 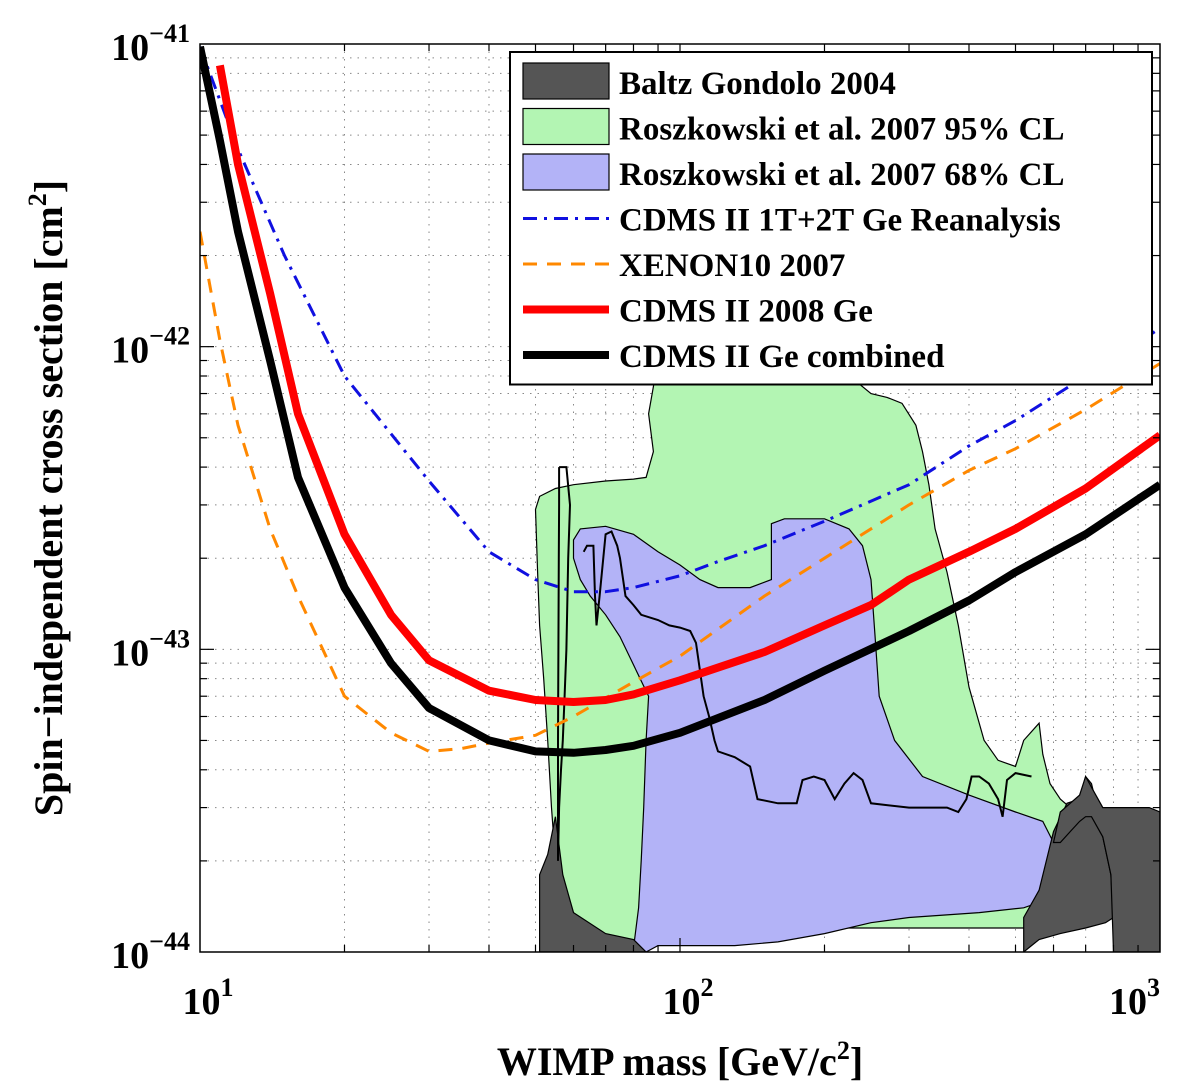 What do you see at coordinates (781, 357) in the screenshot?
I see `legend-label: CDMS II Ge combined` at bounding box center [781, 357].